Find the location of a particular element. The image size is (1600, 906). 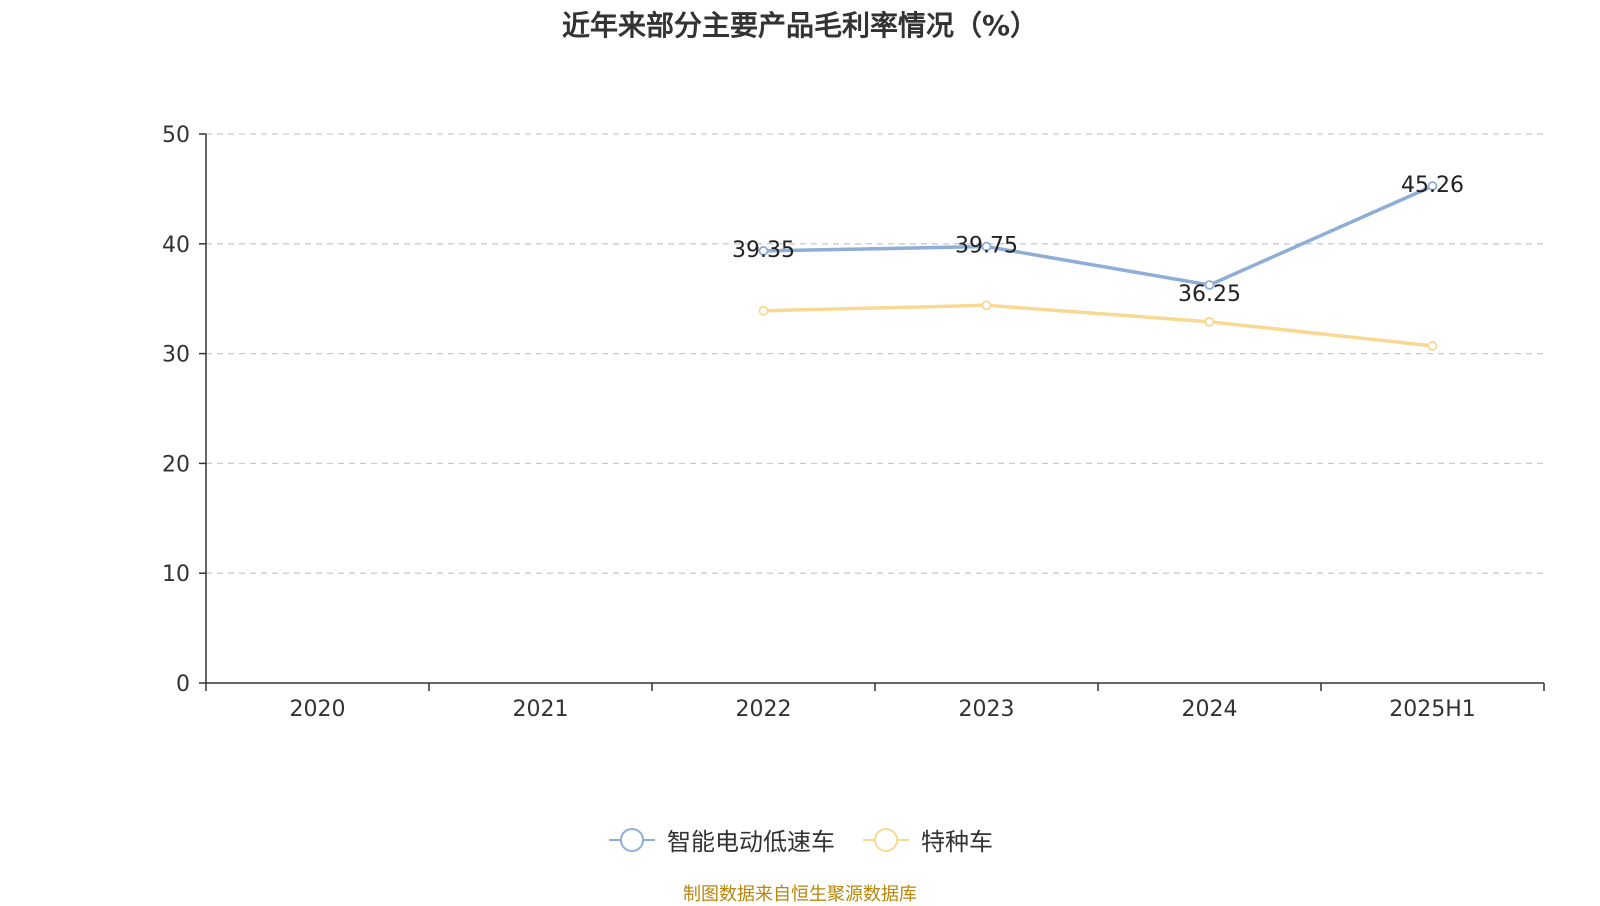

data-label-0-4: 36.25 is located at coordinates (1209, 294).